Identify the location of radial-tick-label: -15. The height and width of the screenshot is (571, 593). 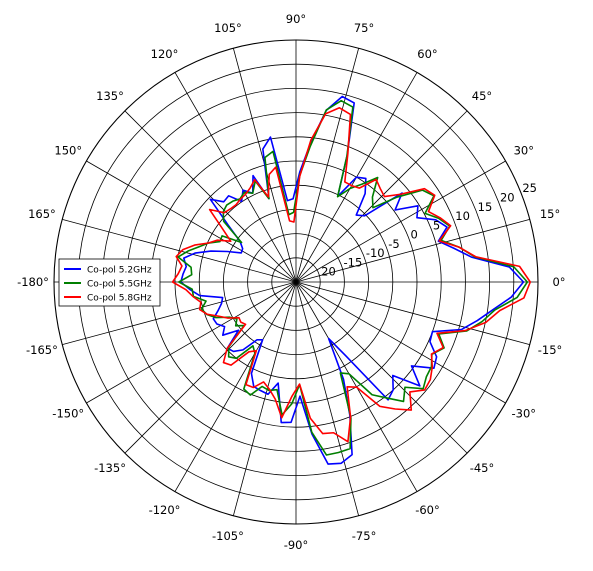
(352, 262).